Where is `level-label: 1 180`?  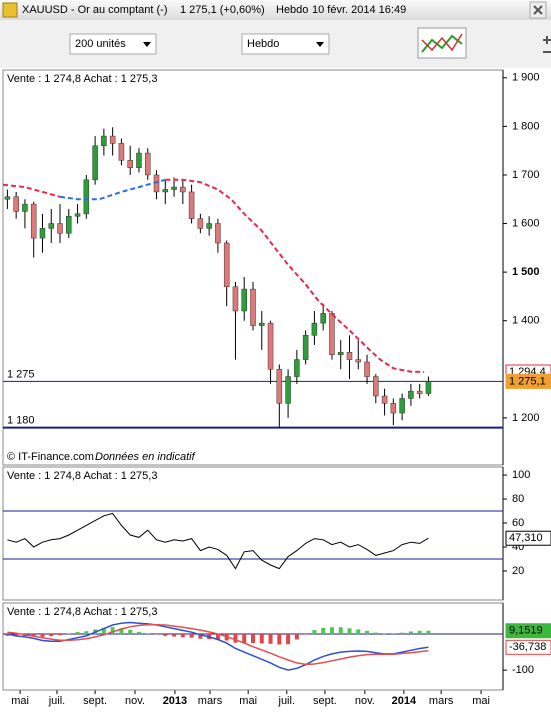 level-label: 1 180 is located at coordinates (21, 420).